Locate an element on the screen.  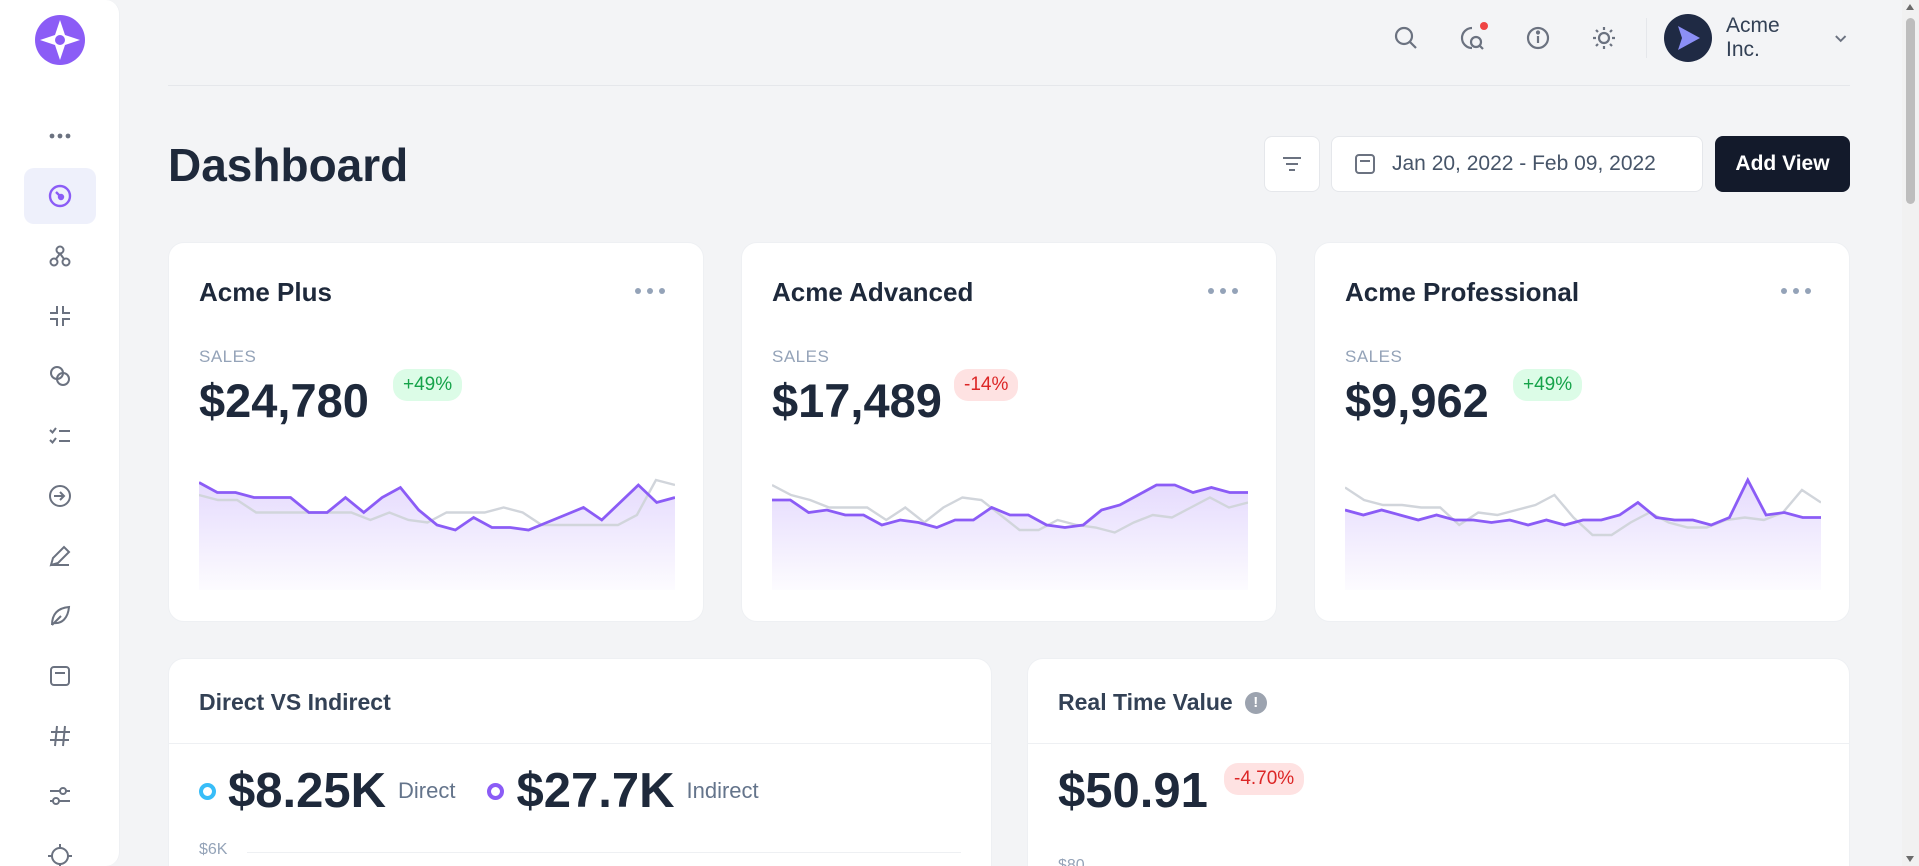
indirect-label: Indirect is located at coordinates (722, 790).